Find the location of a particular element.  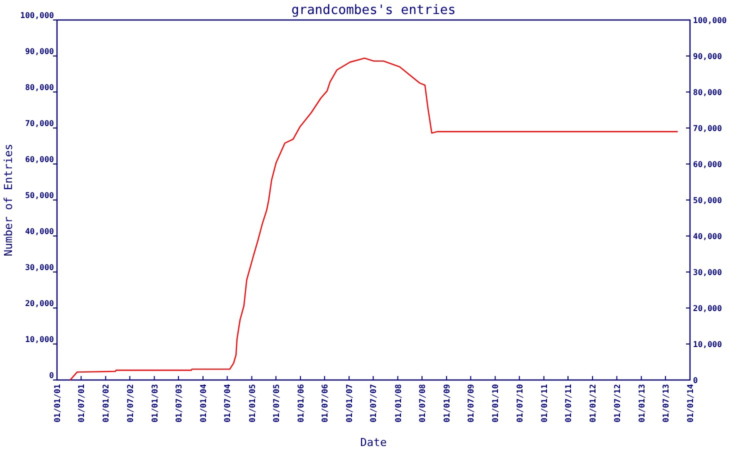

x-tick-label: 01/01/02 is located at coordinates (106, 403).